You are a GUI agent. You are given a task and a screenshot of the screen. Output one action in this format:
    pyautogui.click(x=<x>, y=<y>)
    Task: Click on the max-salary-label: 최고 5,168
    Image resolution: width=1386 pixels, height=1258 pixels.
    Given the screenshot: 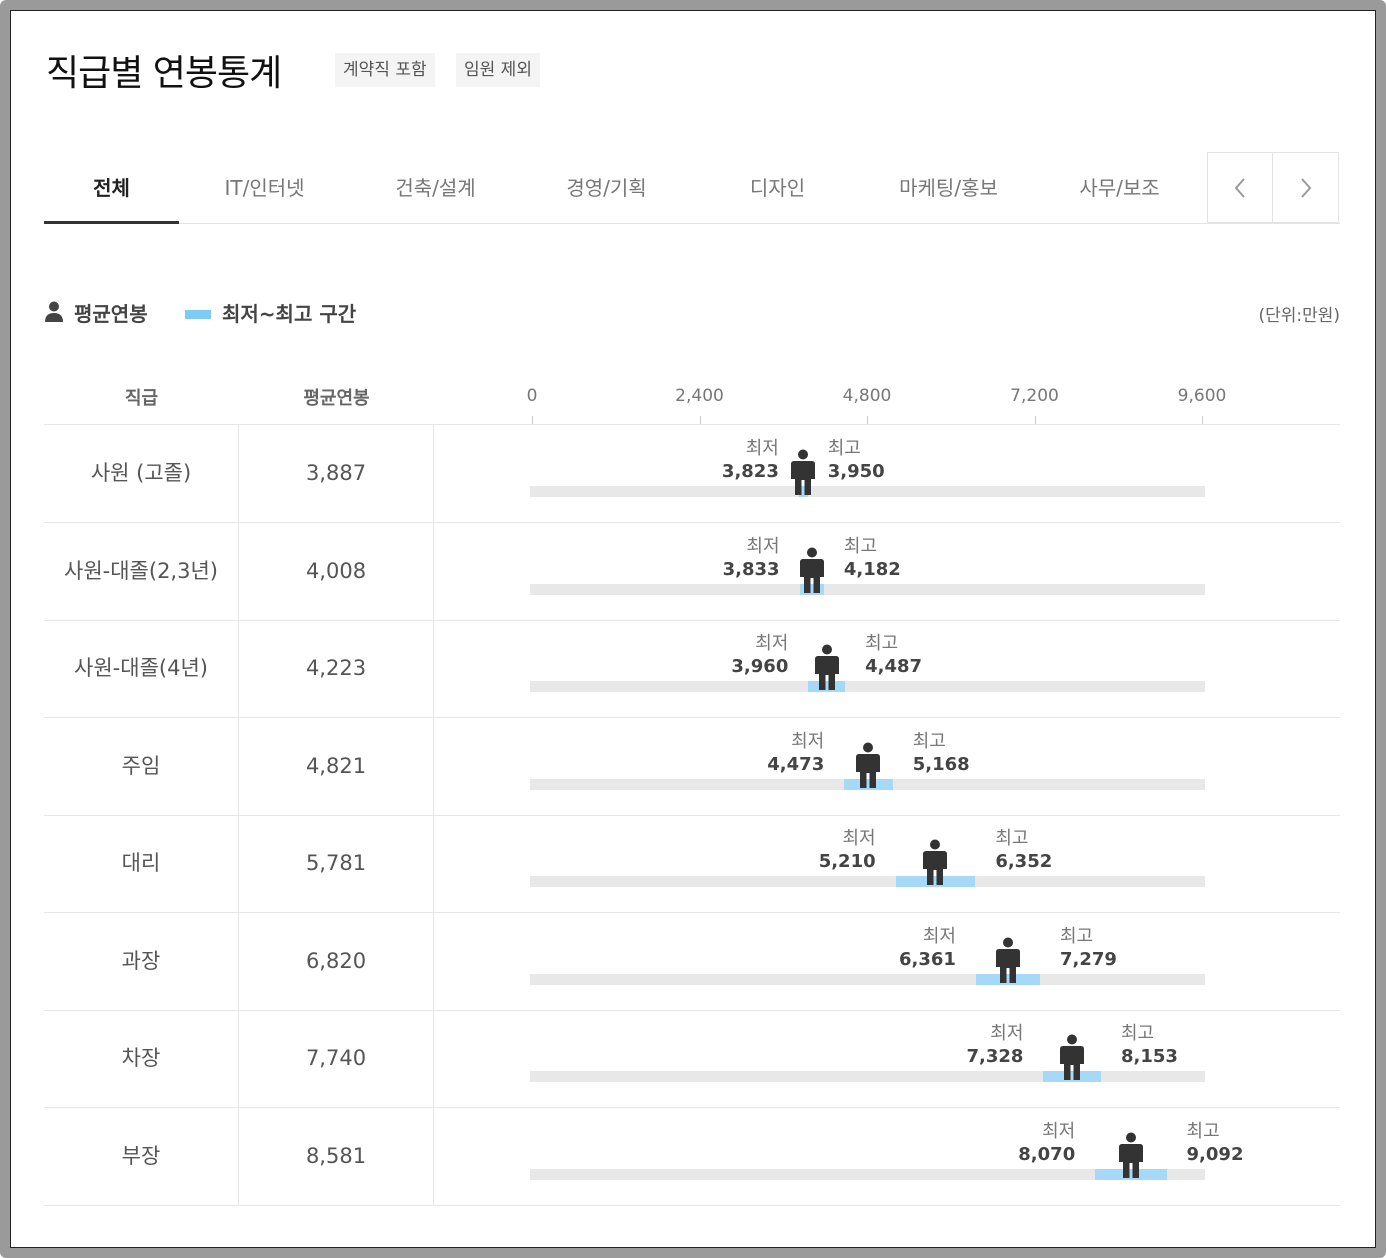 What is the action you would take?
    pyautogui.click(x=941, y=752)
    